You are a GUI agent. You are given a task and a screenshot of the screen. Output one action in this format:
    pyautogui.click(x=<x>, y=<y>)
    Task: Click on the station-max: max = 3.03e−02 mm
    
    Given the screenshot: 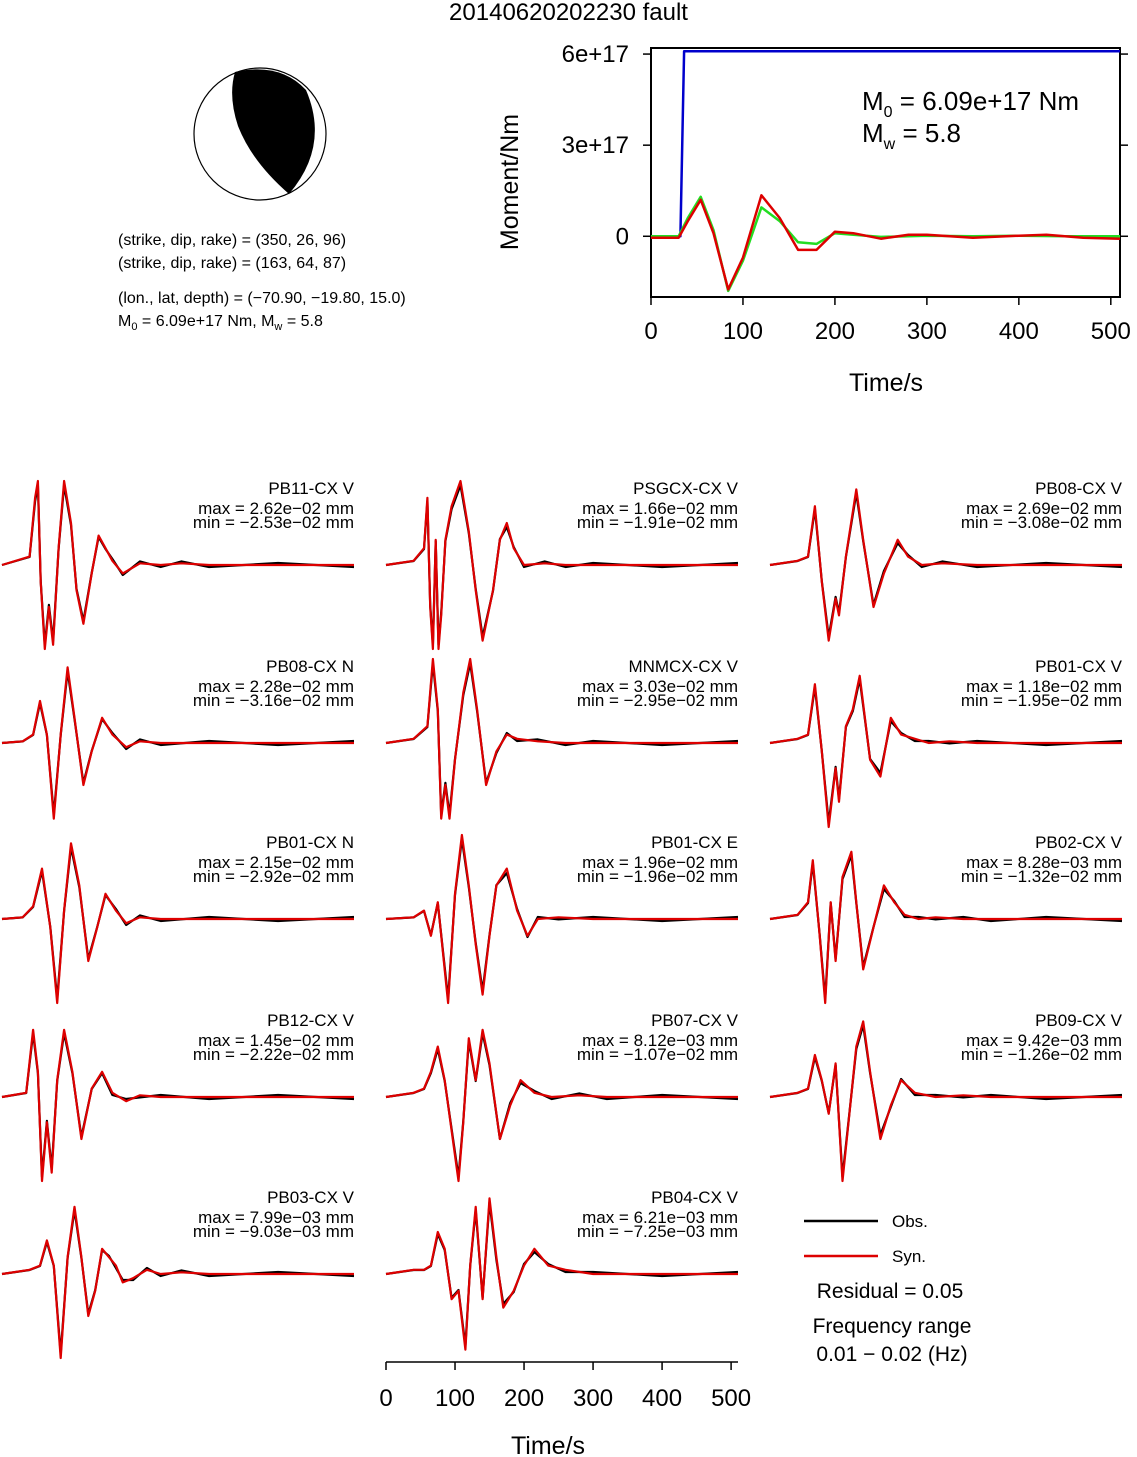 What is the action you would take?
    pyautogui.click(x=660, y=686)
    